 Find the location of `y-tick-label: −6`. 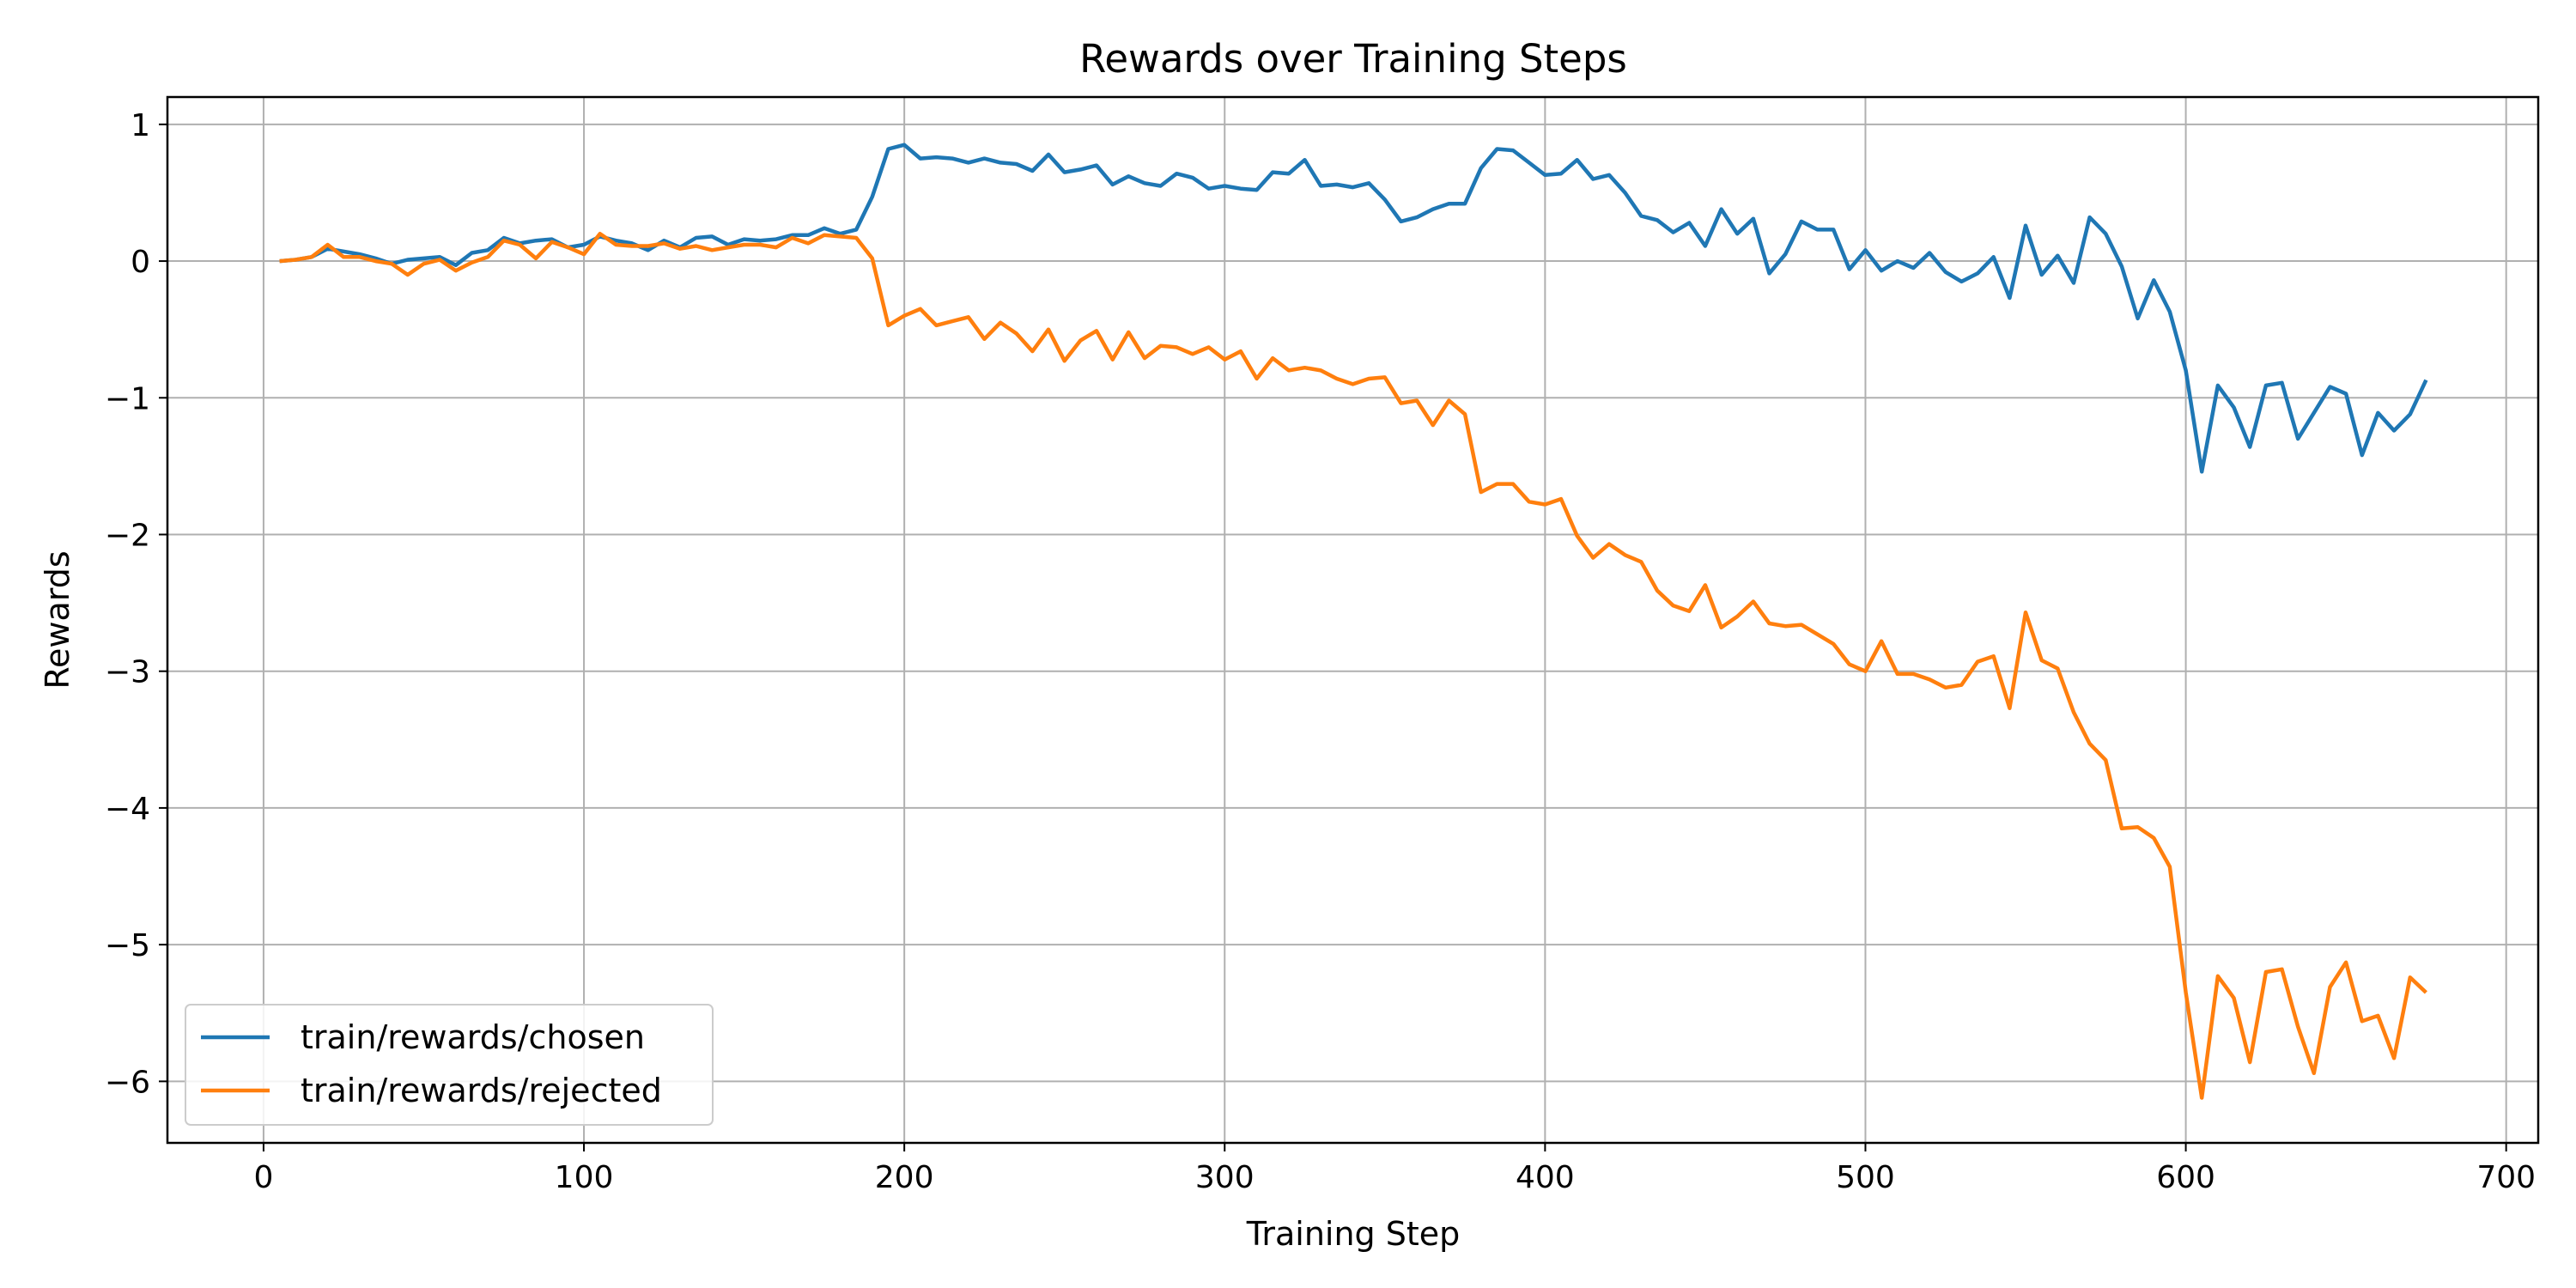

y-tick-label: −6 is located at coordinates (128, 1082).